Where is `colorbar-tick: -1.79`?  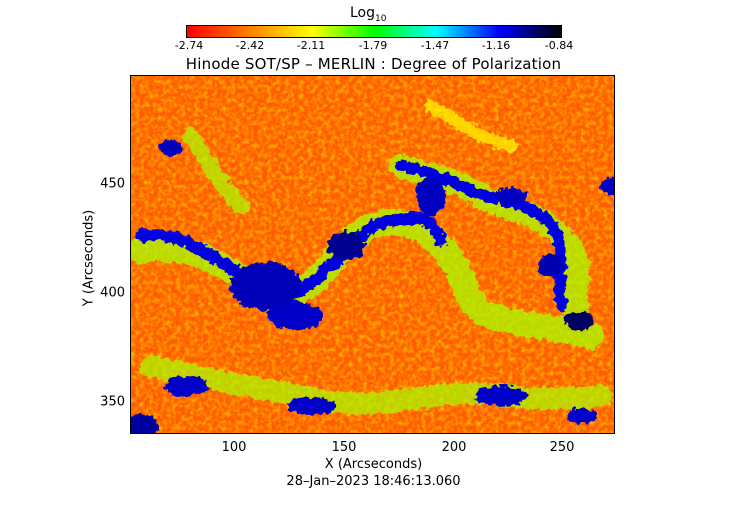
colorbar-tick: -1.79 is located at coordinates (373, 45).